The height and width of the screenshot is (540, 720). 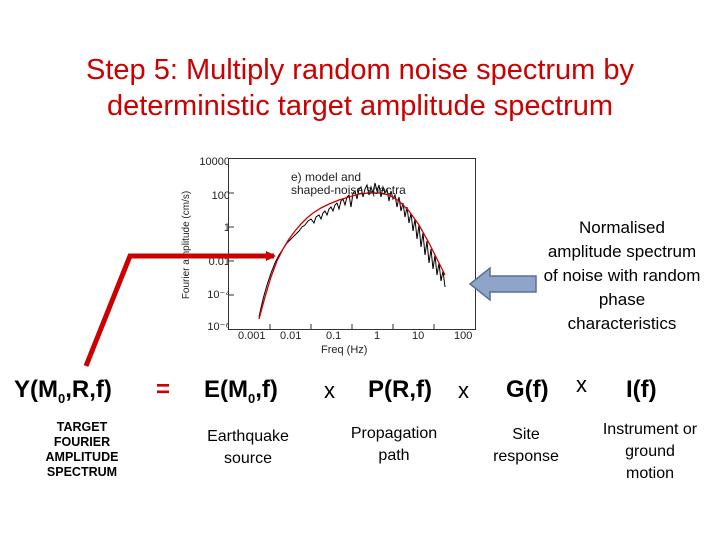 I want to click on label-line: FOURIER, so click(x=82, y=442).